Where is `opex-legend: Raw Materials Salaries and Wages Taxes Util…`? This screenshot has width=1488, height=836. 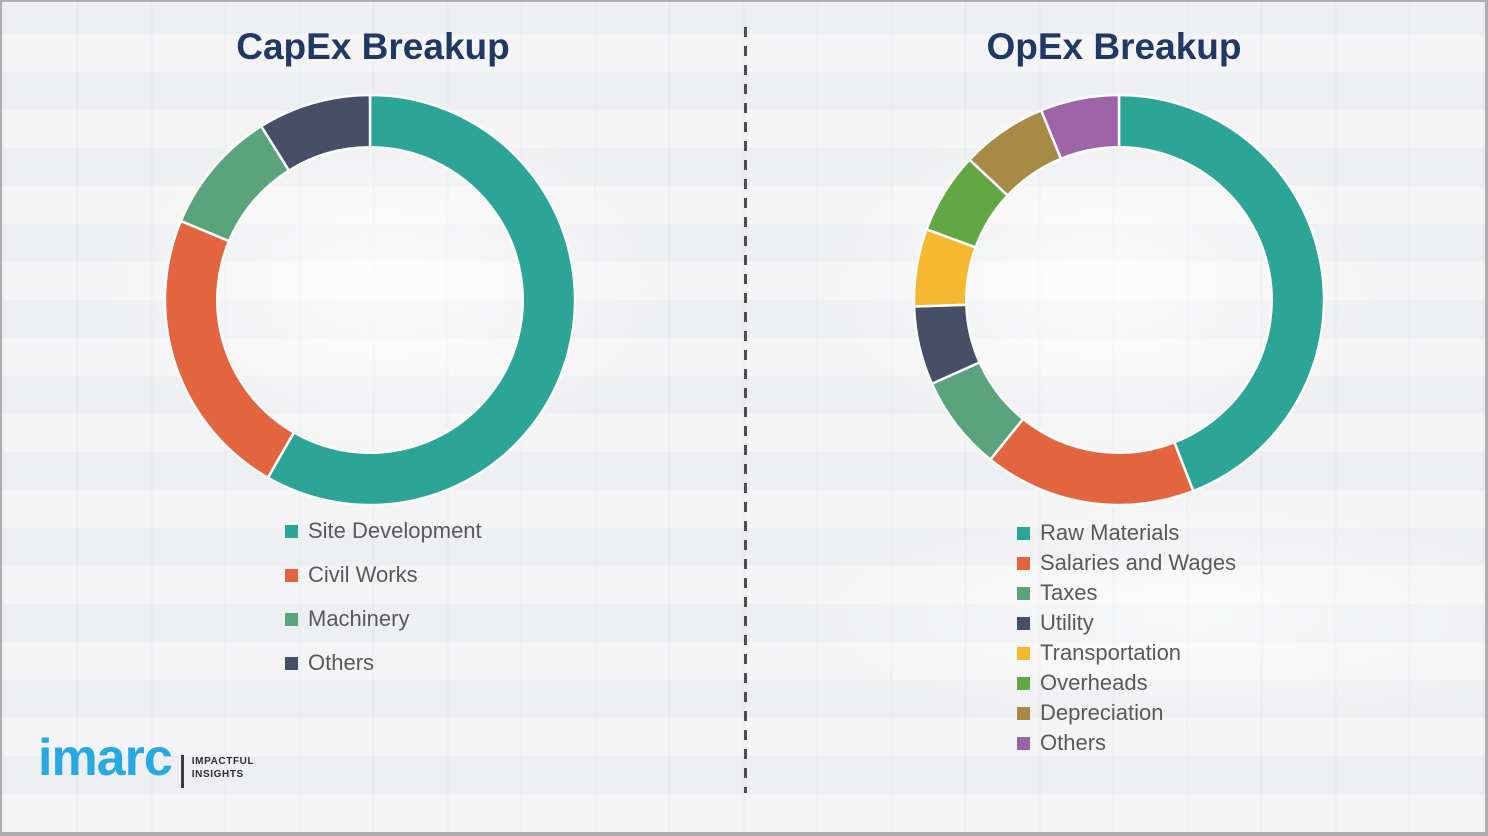
opex-legend: Raw Materials Salaries and Wages Taxes Util… is located at coordinates (1126, 638).